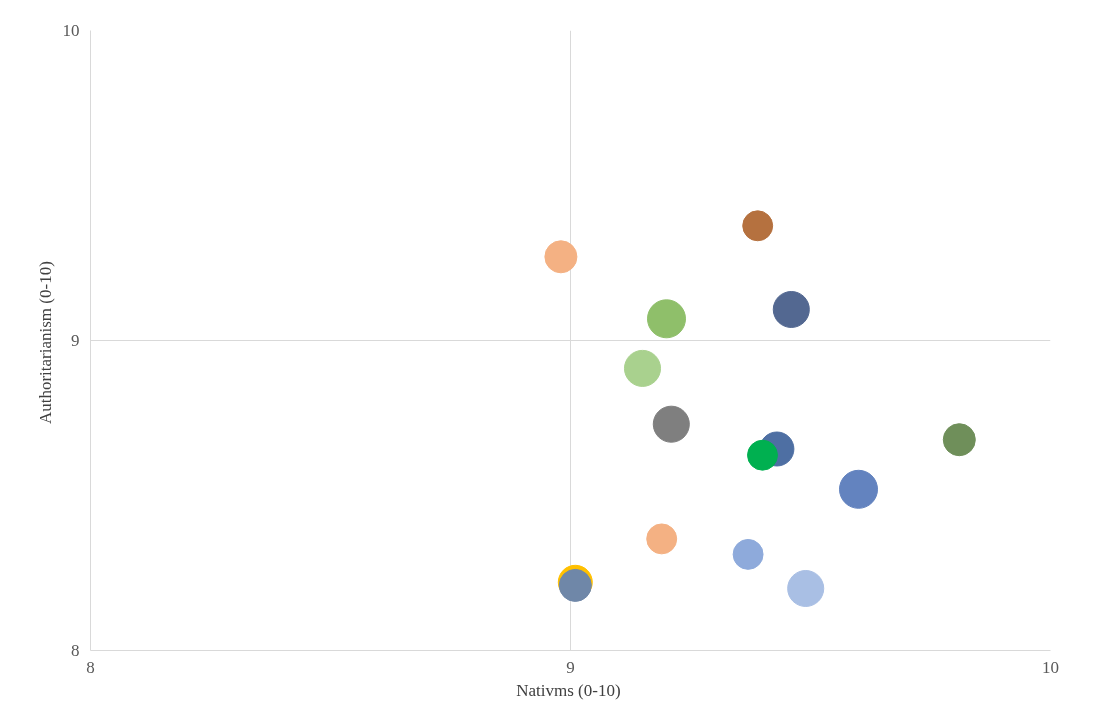 The height and width of the screenshot is (719, 1100). What do you see at coordinates (45, 343) in the screenshot?
I see `y-axis-title: Authoritarianism (0-10)` at bounding box center [45, 343].